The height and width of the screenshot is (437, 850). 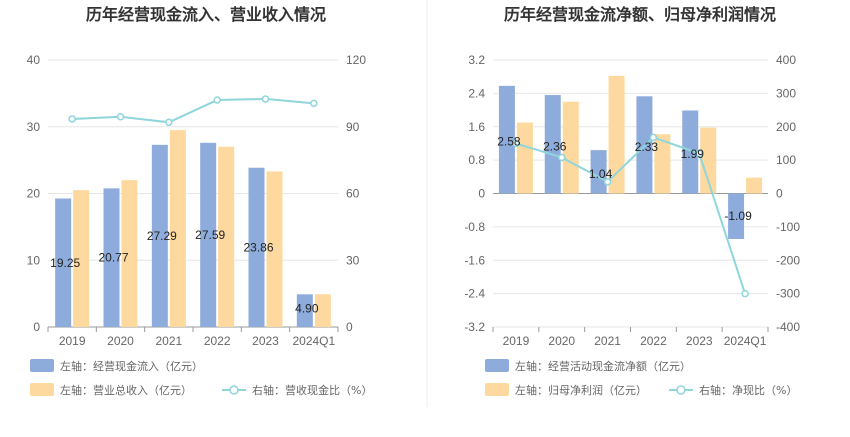 I want to click on bar-data-label: 2.36, so click(x=555, y=146).